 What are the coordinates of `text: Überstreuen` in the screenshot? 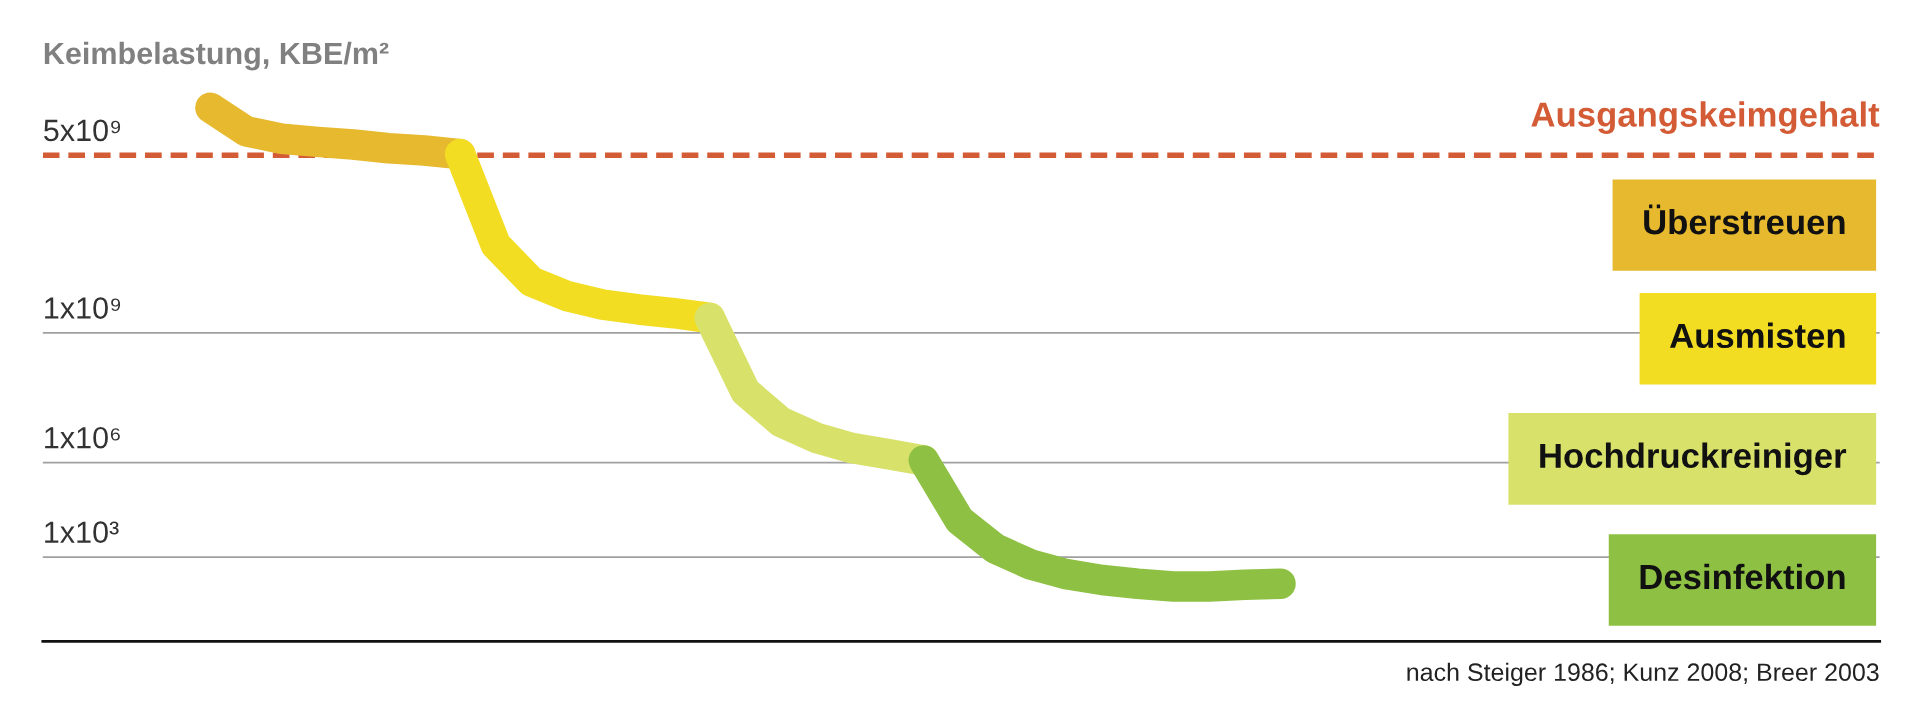 It's located at (1744, 219).